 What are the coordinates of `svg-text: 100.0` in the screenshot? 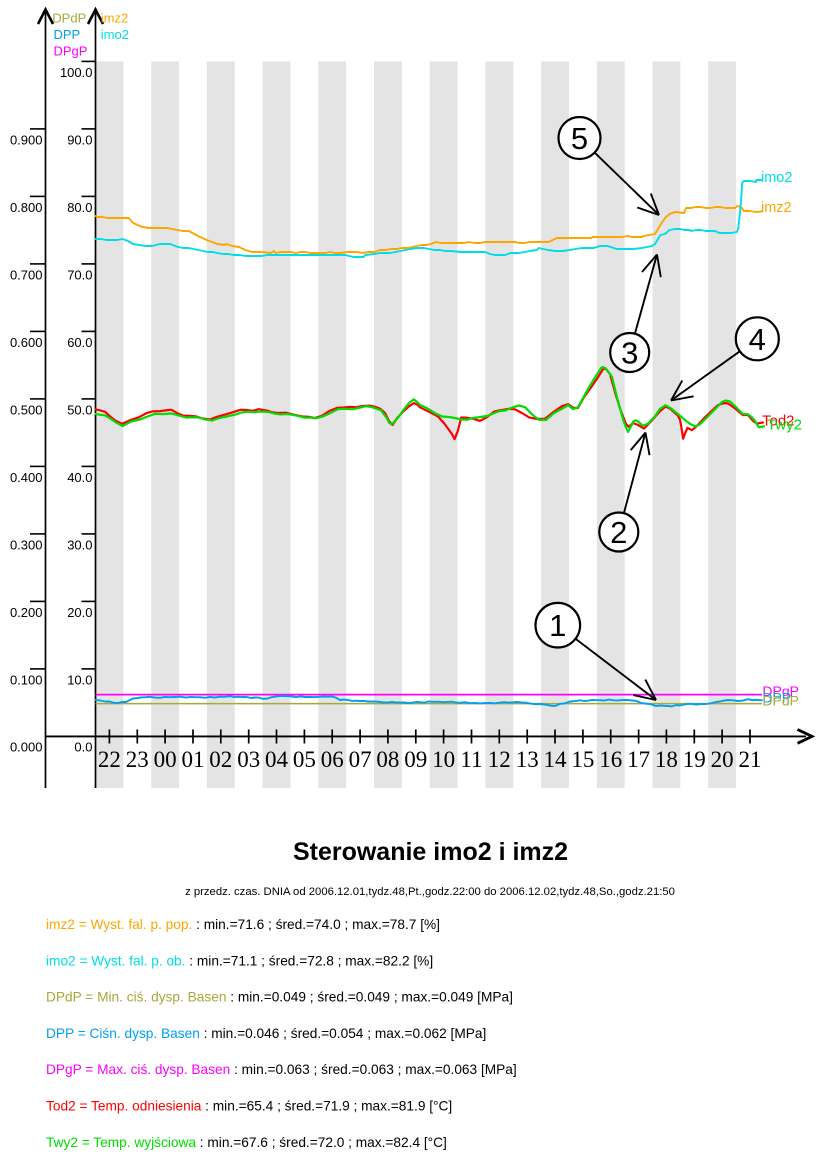 It's located at (76, 72).